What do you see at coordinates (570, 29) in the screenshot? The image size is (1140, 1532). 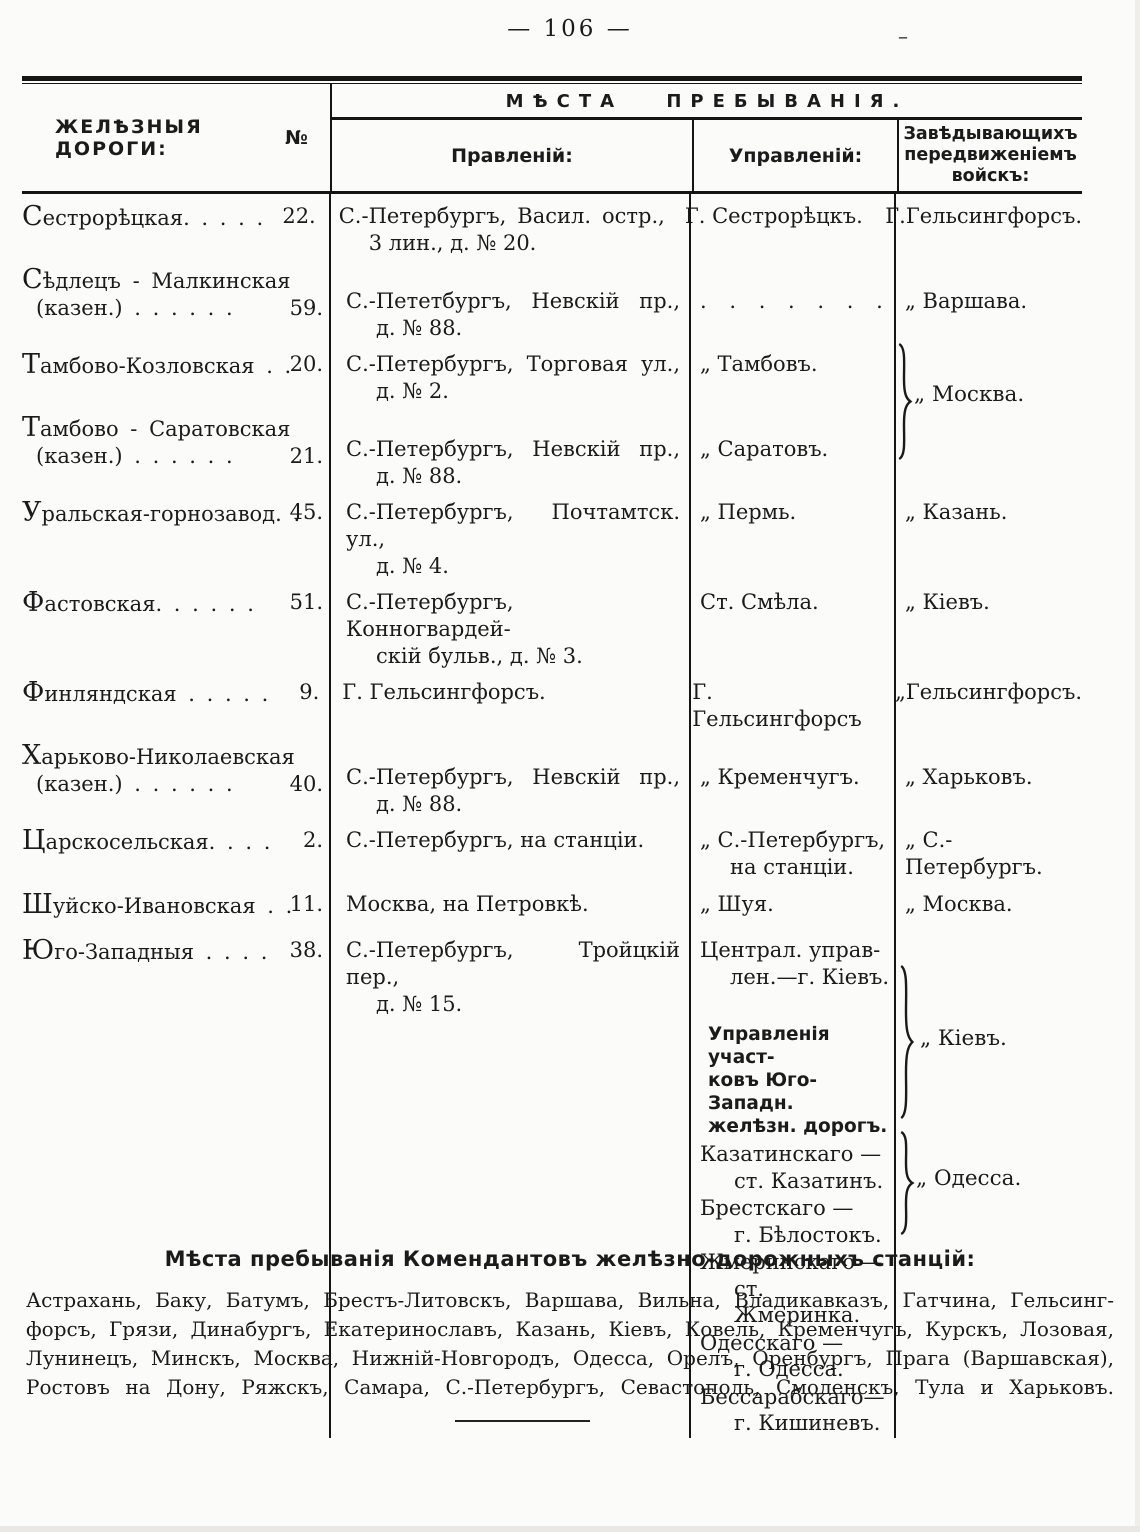 I see `page-number: — 106 —` at bounding box center [570, 29].